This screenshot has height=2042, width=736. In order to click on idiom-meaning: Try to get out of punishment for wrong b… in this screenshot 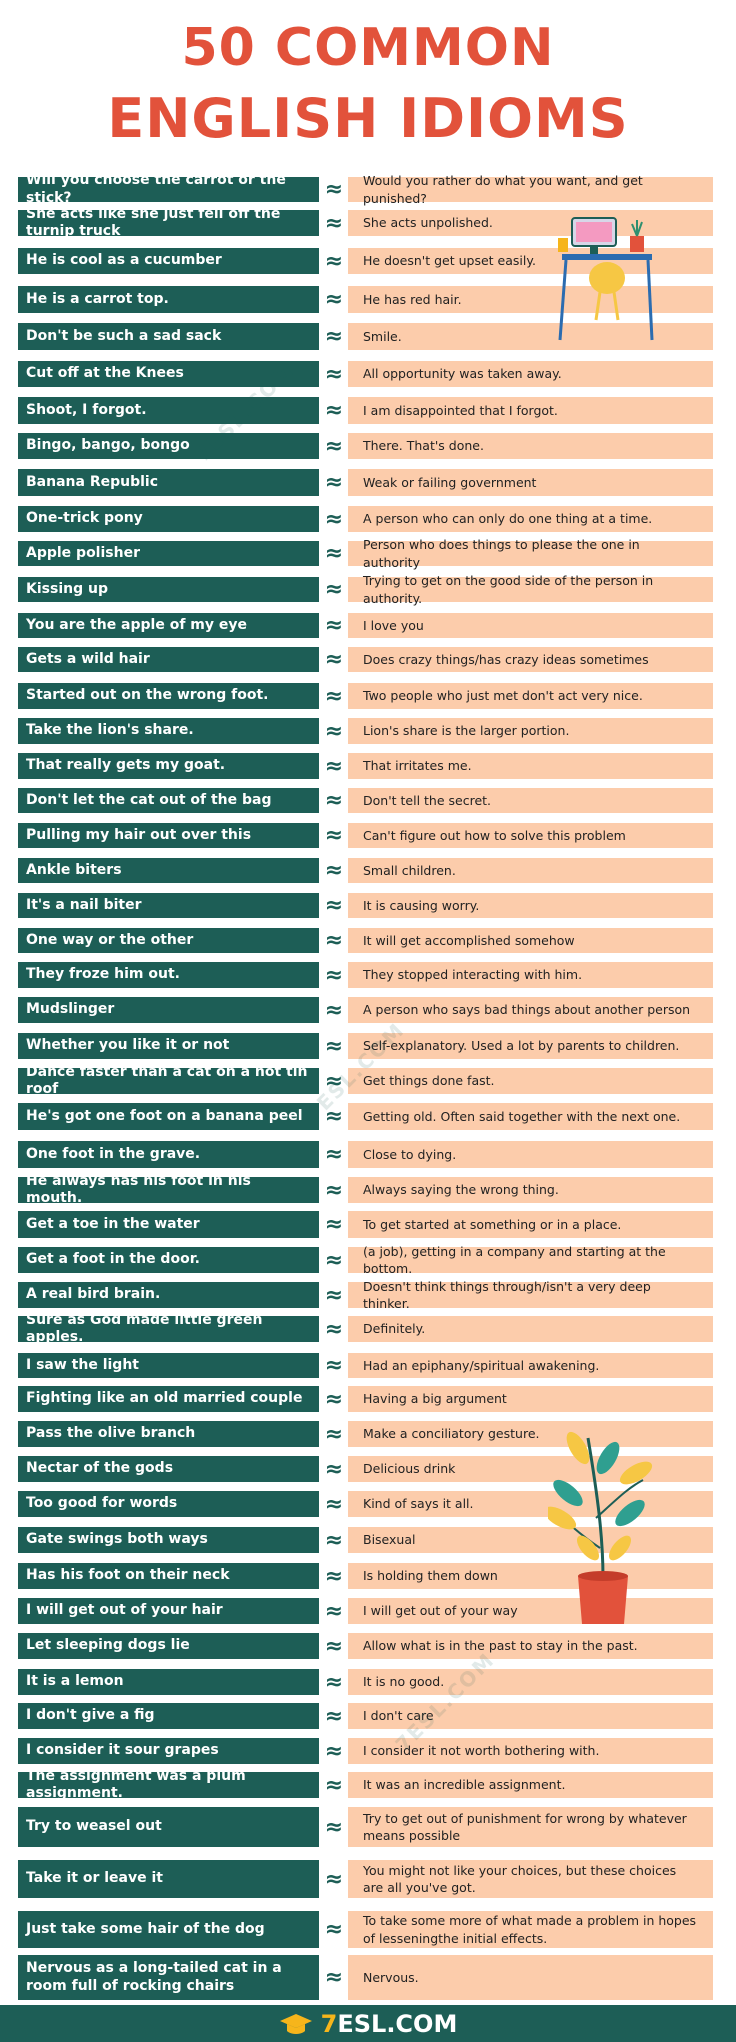, I will do `click(530, 1827)`.